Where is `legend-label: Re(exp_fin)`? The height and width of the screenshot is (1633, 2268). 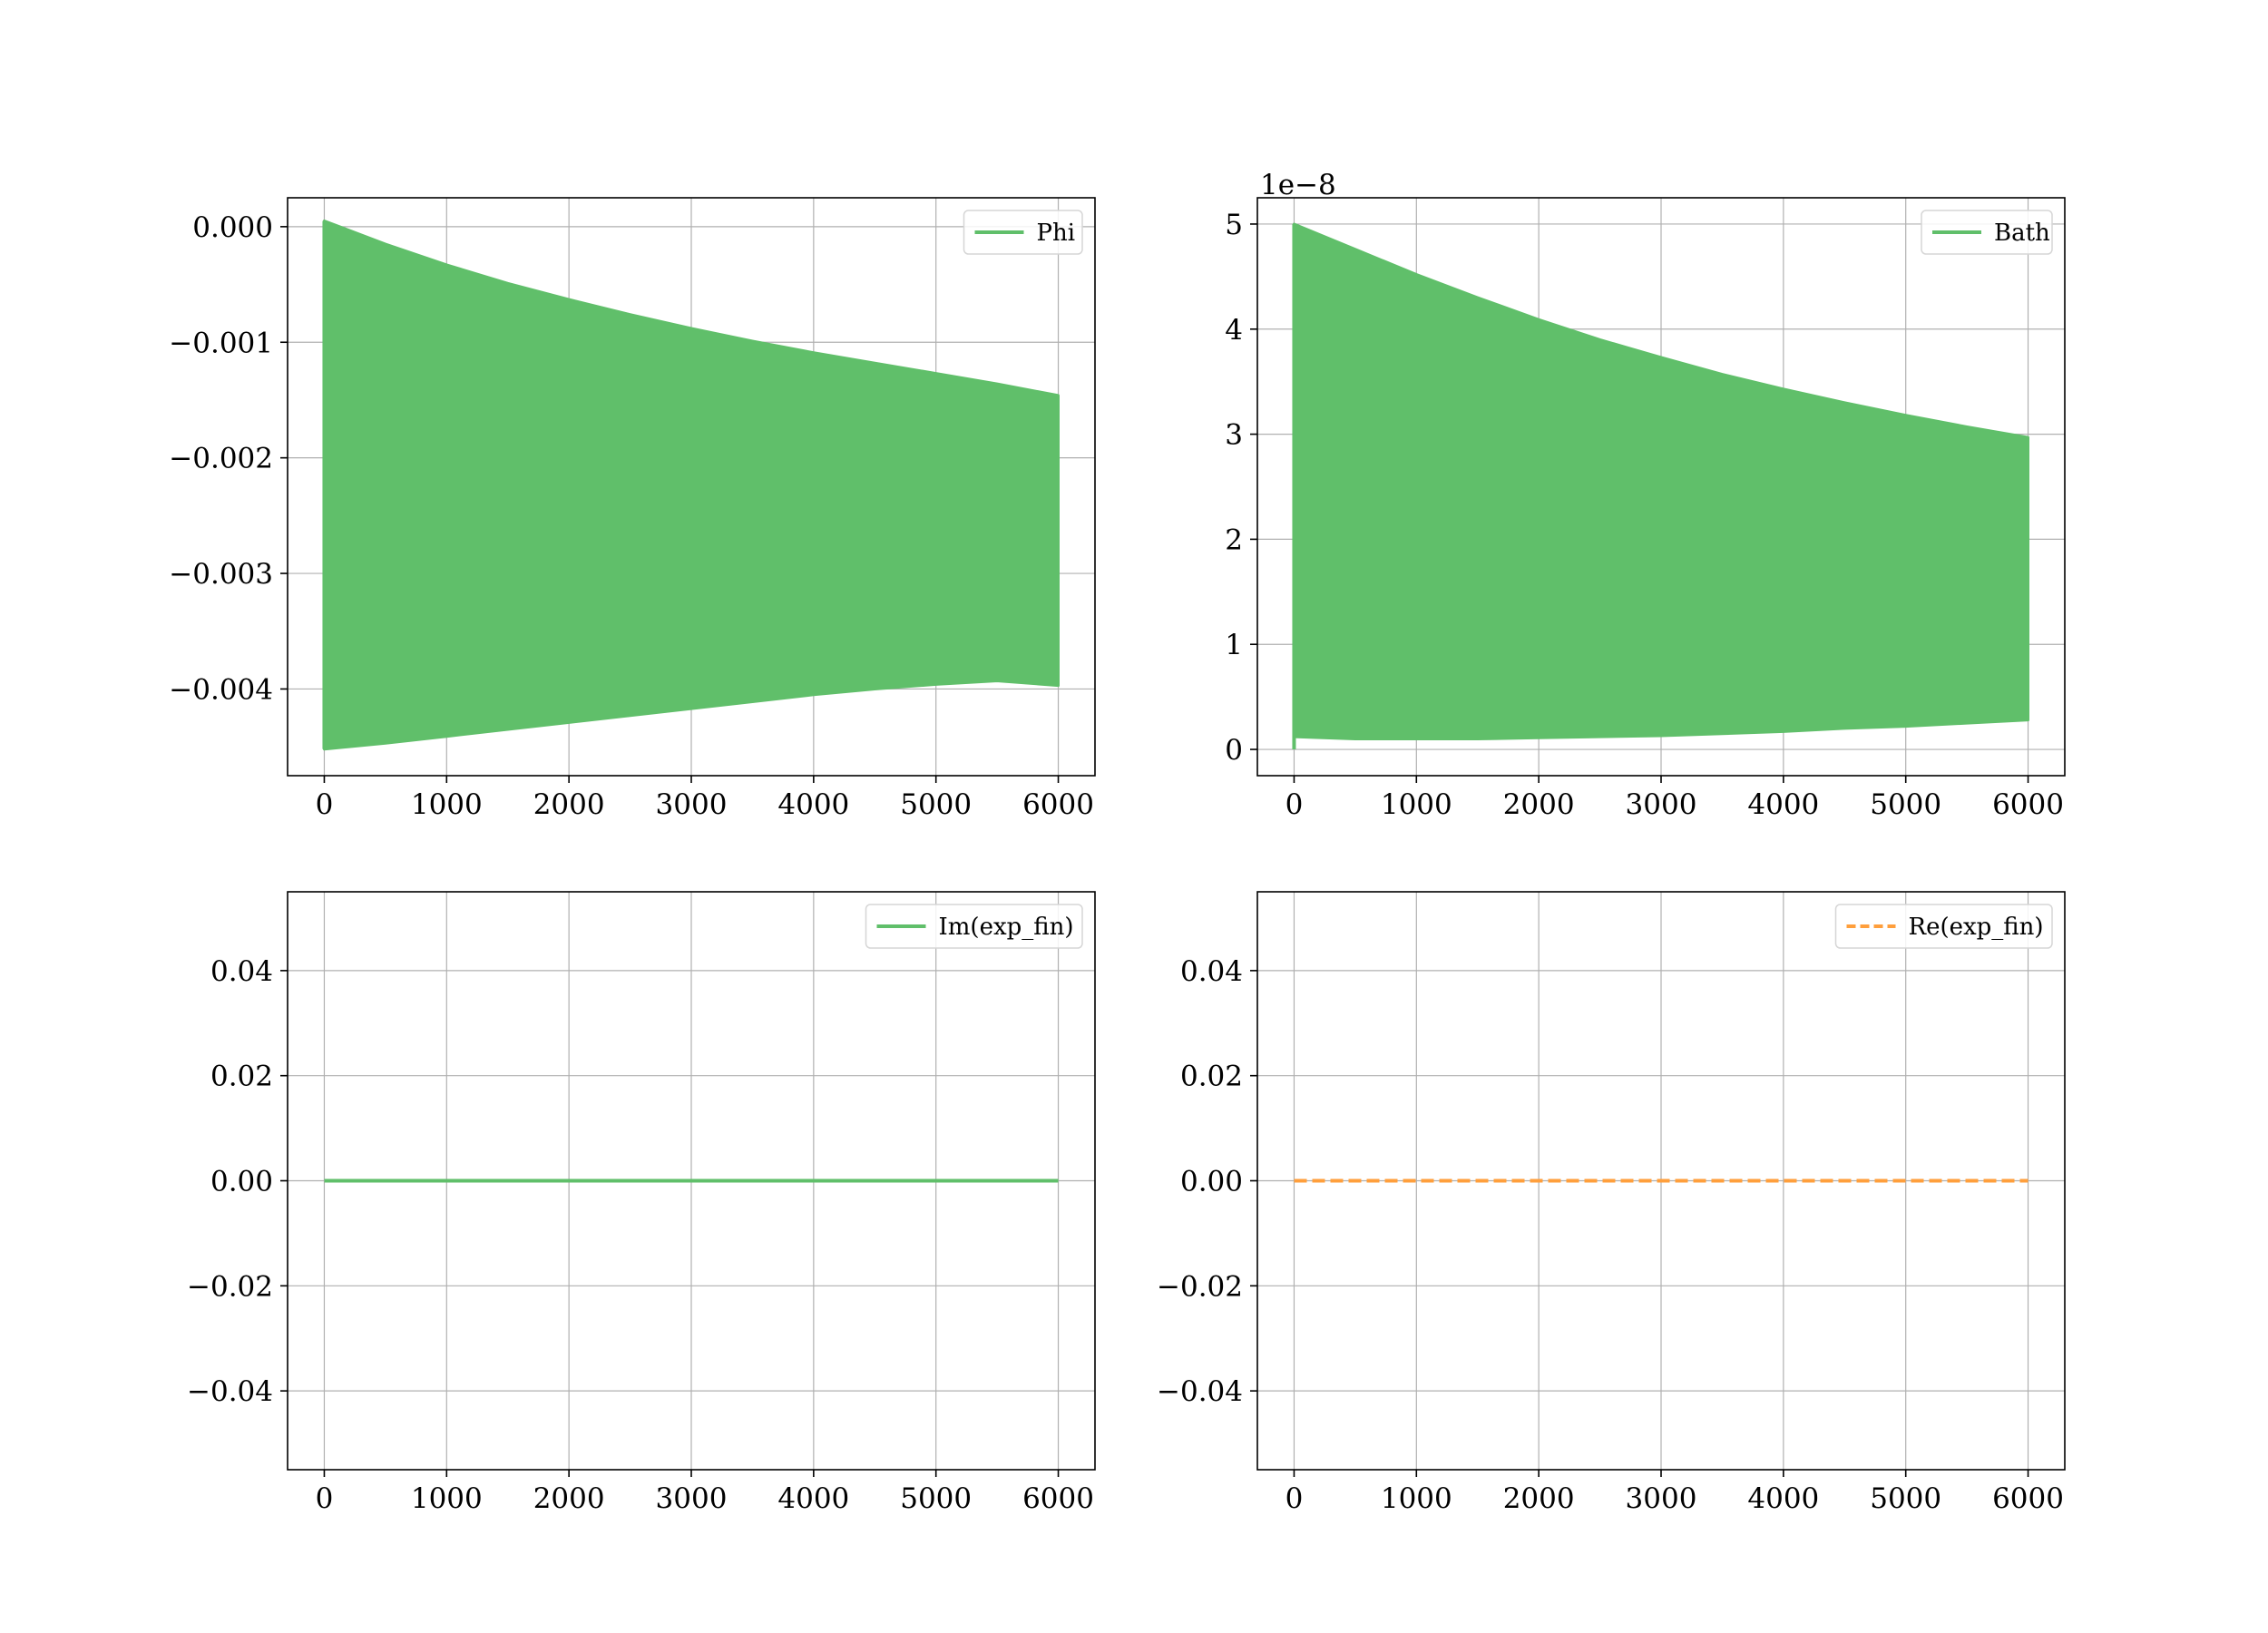
legend-label: Re(exp_fin) is located at coordinates (1977, 927).